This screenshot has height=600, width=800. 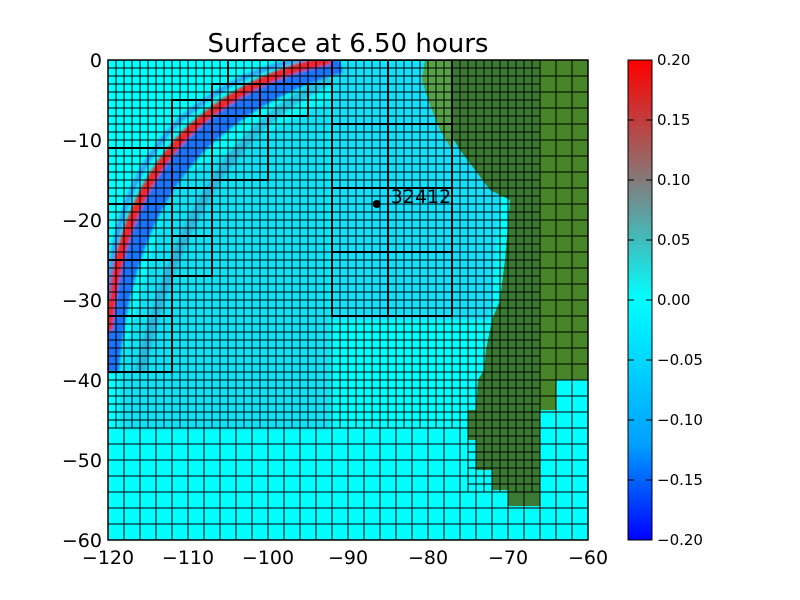 I want to click on colorbar-tick-label: −0.05, so click(x=680, y=360).